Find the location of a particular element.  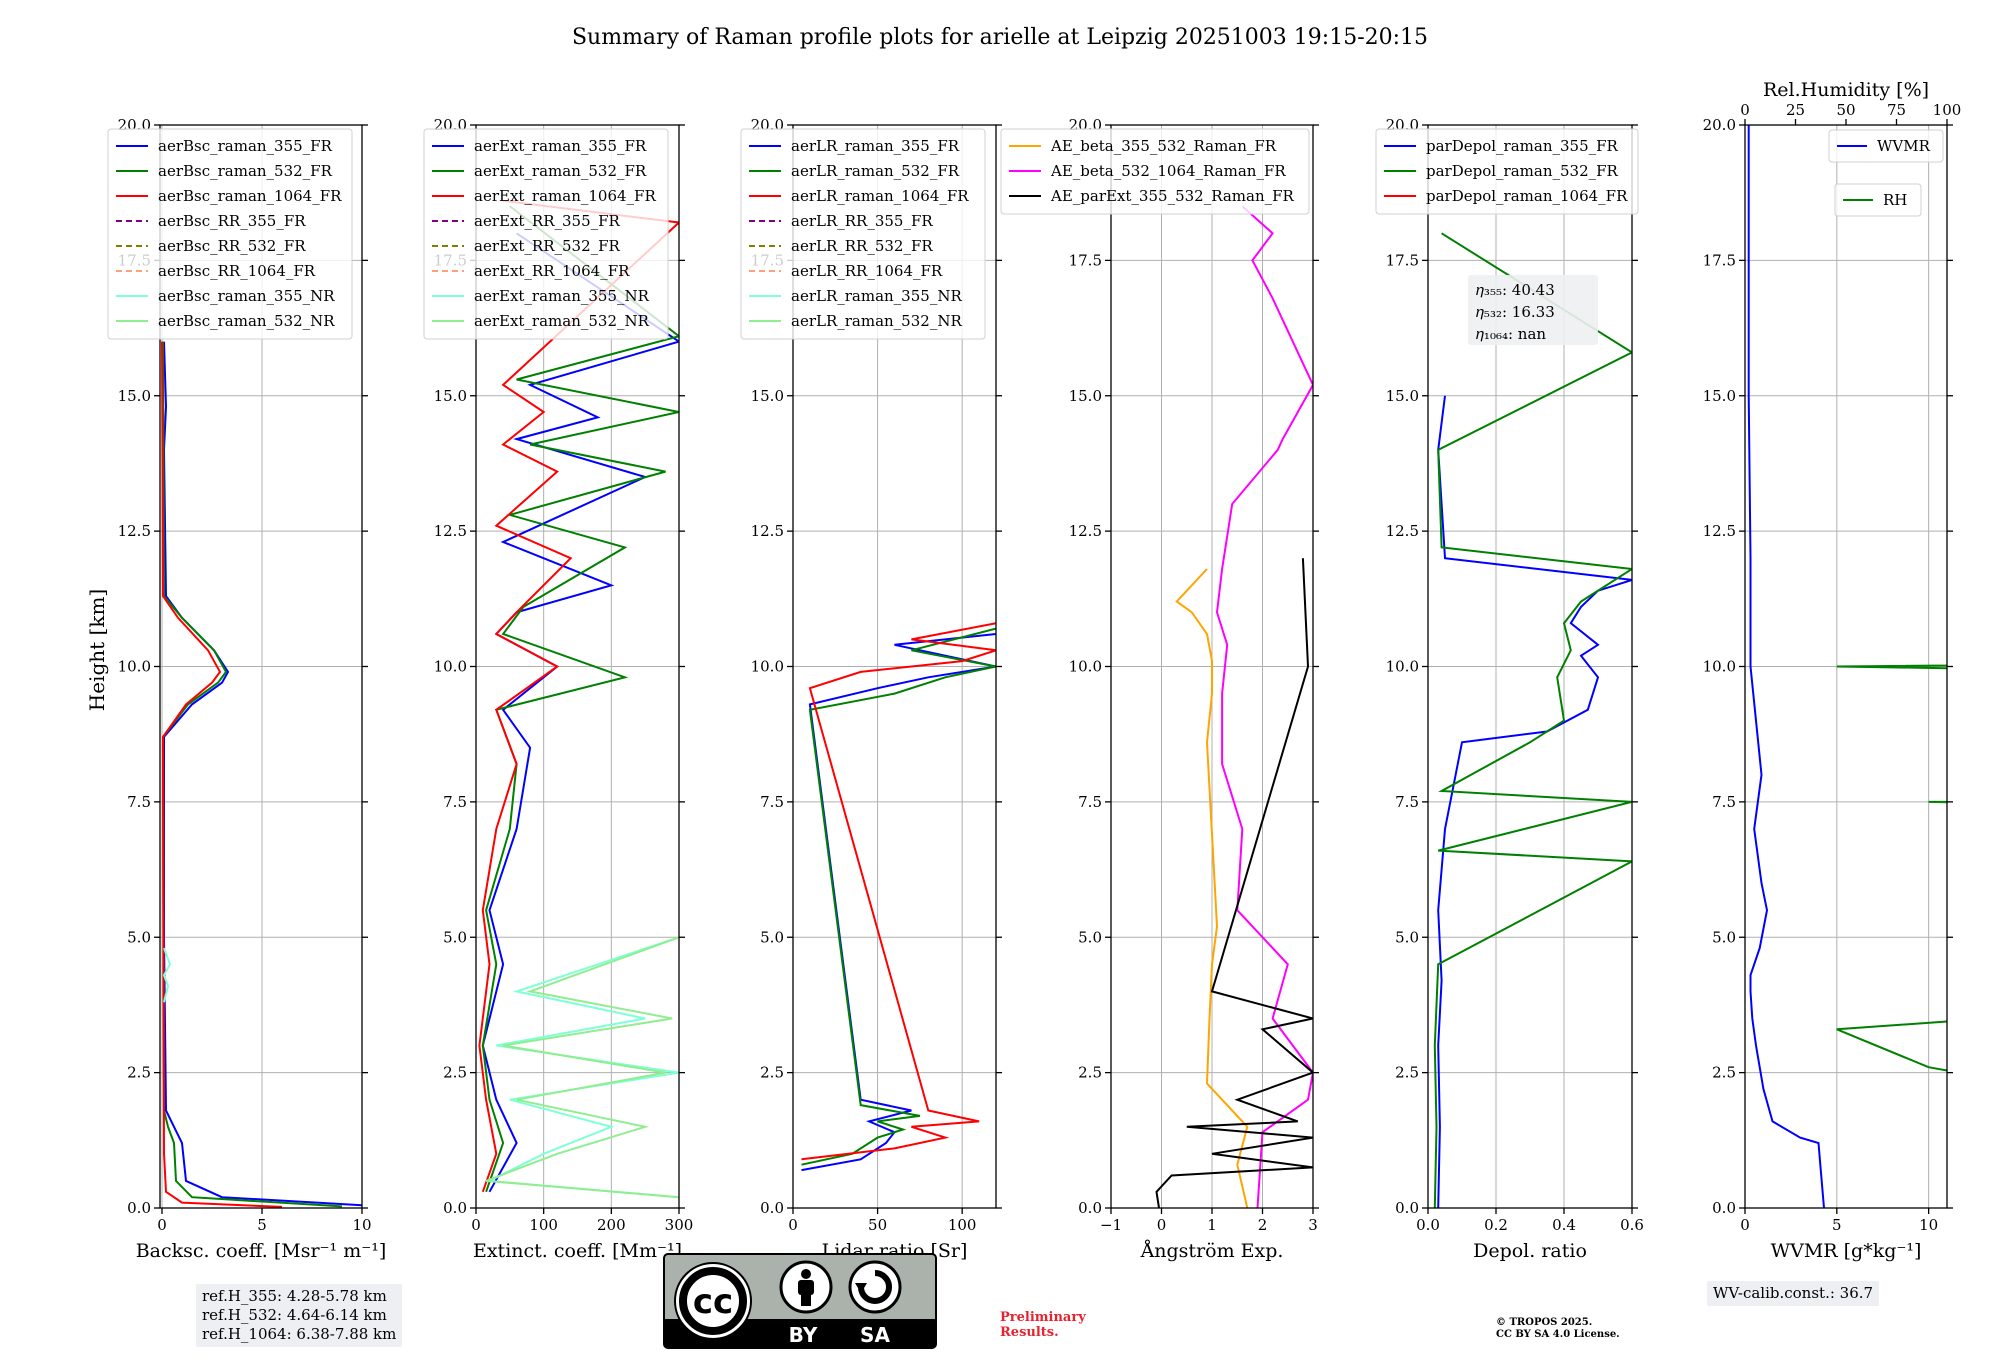

x-axis-label: Ångström Exp. is located at coordinates (1212, 1251).